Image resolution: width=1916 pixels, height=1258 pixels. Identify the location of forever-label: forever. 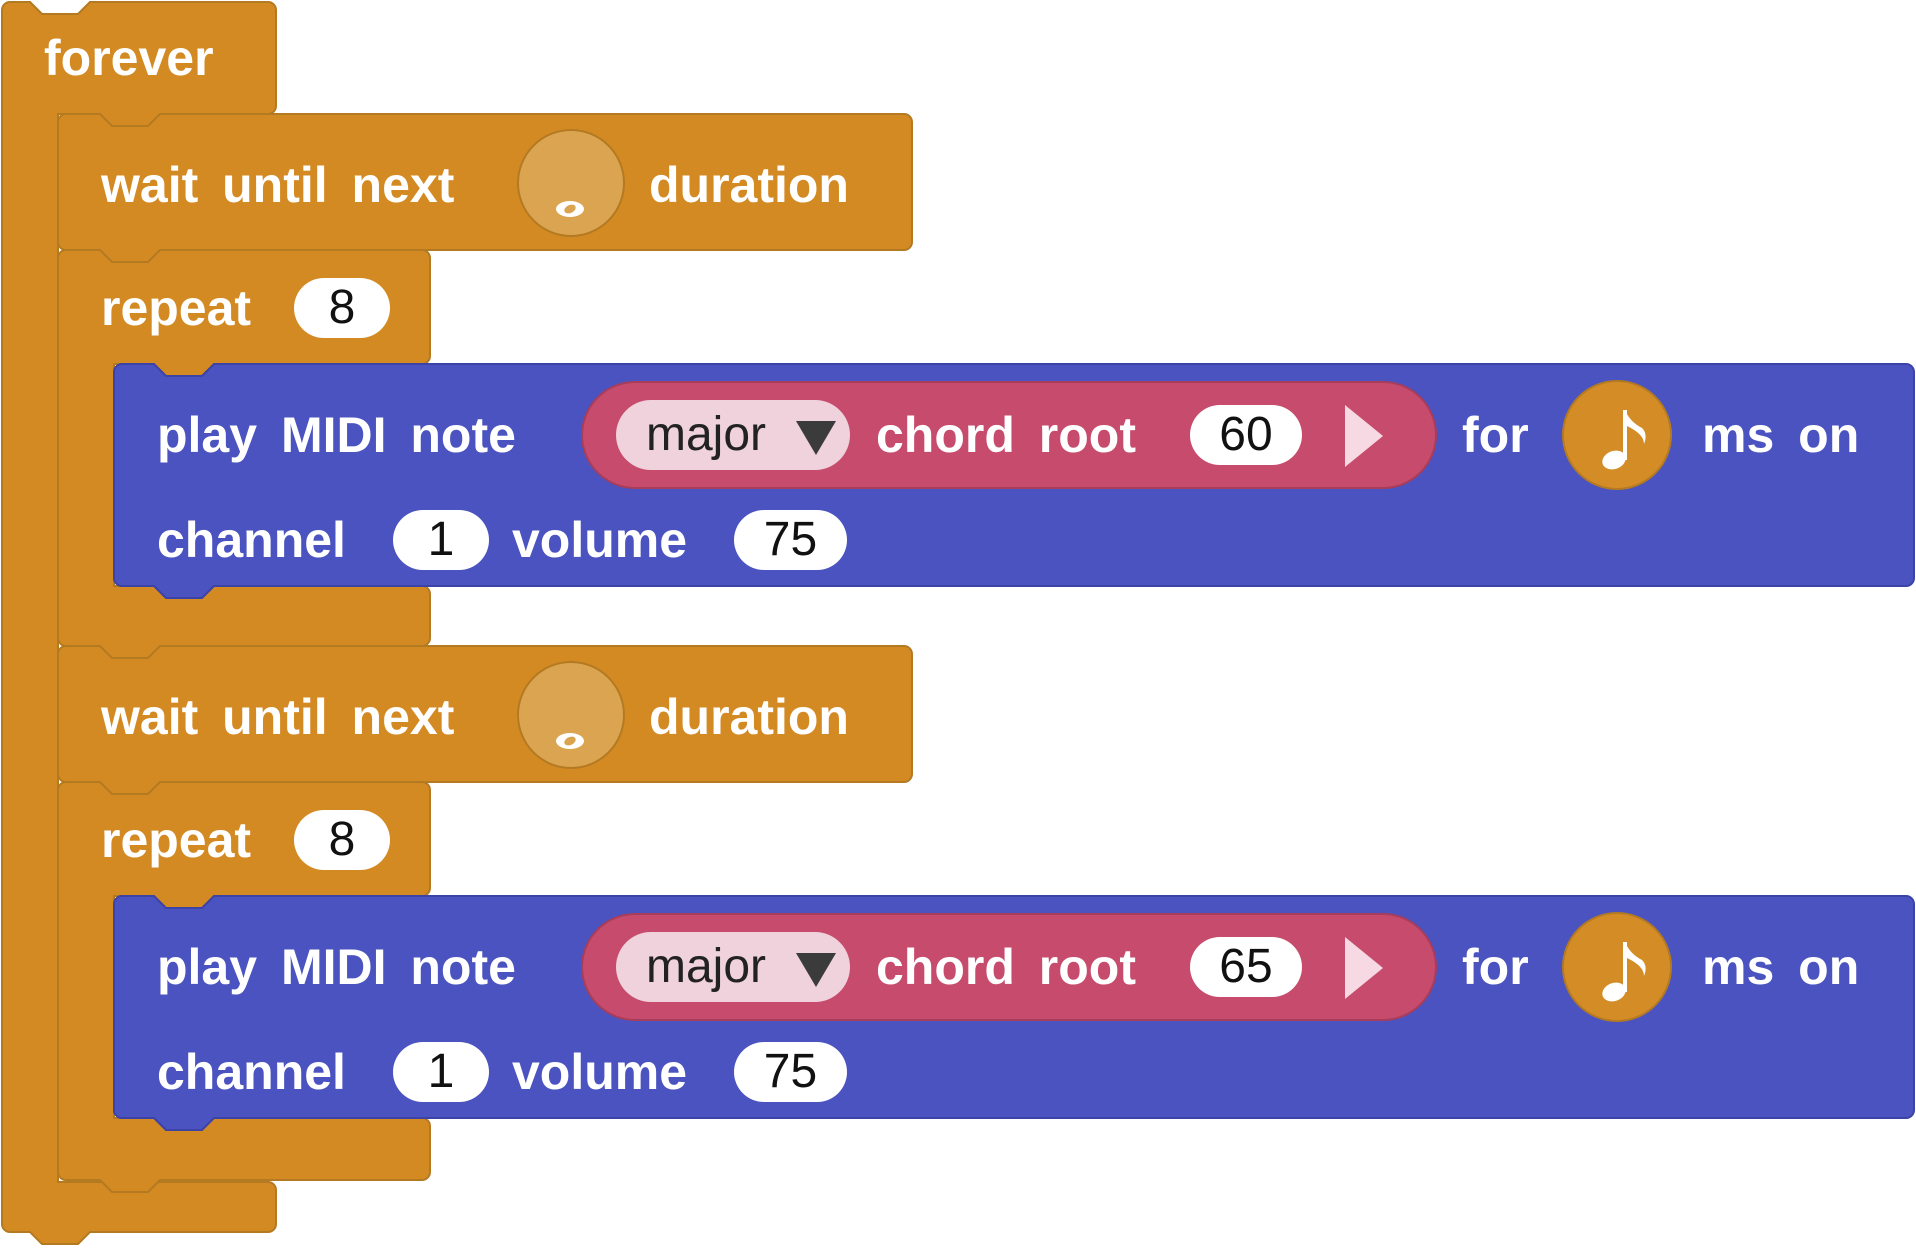
(129, 58).